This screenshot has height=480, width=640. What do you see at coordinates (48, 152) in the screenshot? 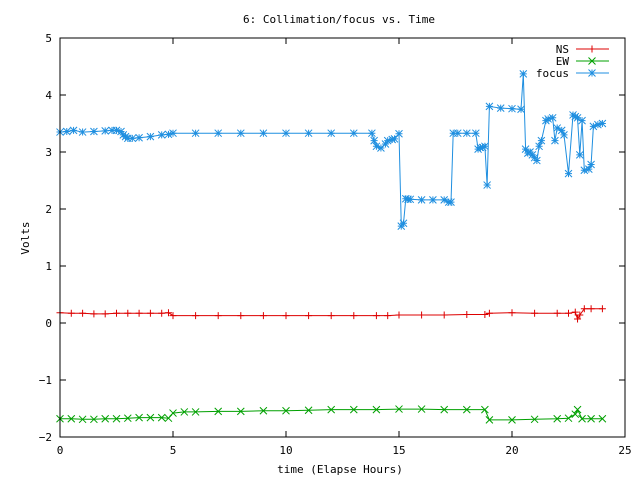
I see `y-tick-label: 3` at bounding box center [48, 152].